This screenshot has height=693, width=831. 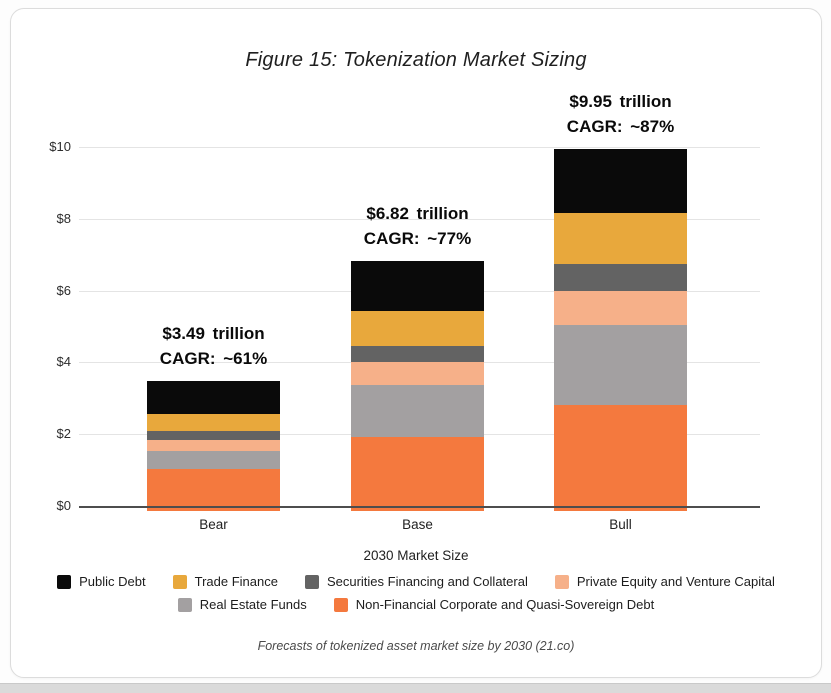 I want to click on bar-total-label: $9.95 trillion, so click(x=620, y=101).